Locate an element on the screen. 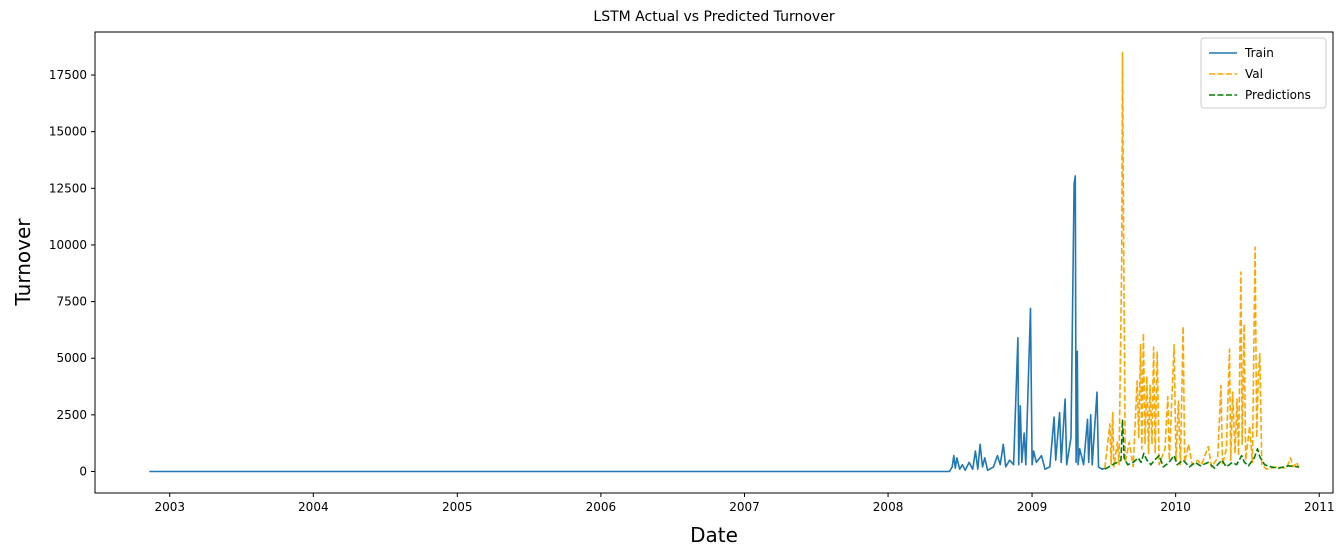 The width and height of the screenshot is (1343, 555). legend-box is located at coordinates (1263, 73).